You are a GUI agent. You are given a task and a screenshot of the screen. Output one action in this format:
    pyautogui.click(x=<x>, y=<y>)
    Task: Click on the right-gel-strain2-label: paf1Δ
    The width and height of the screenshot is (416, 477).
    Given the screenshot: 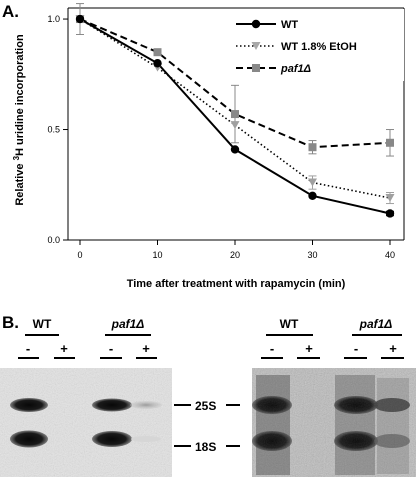 What is the action you would take?
    pyautogui.click(x=376, y=324)
    